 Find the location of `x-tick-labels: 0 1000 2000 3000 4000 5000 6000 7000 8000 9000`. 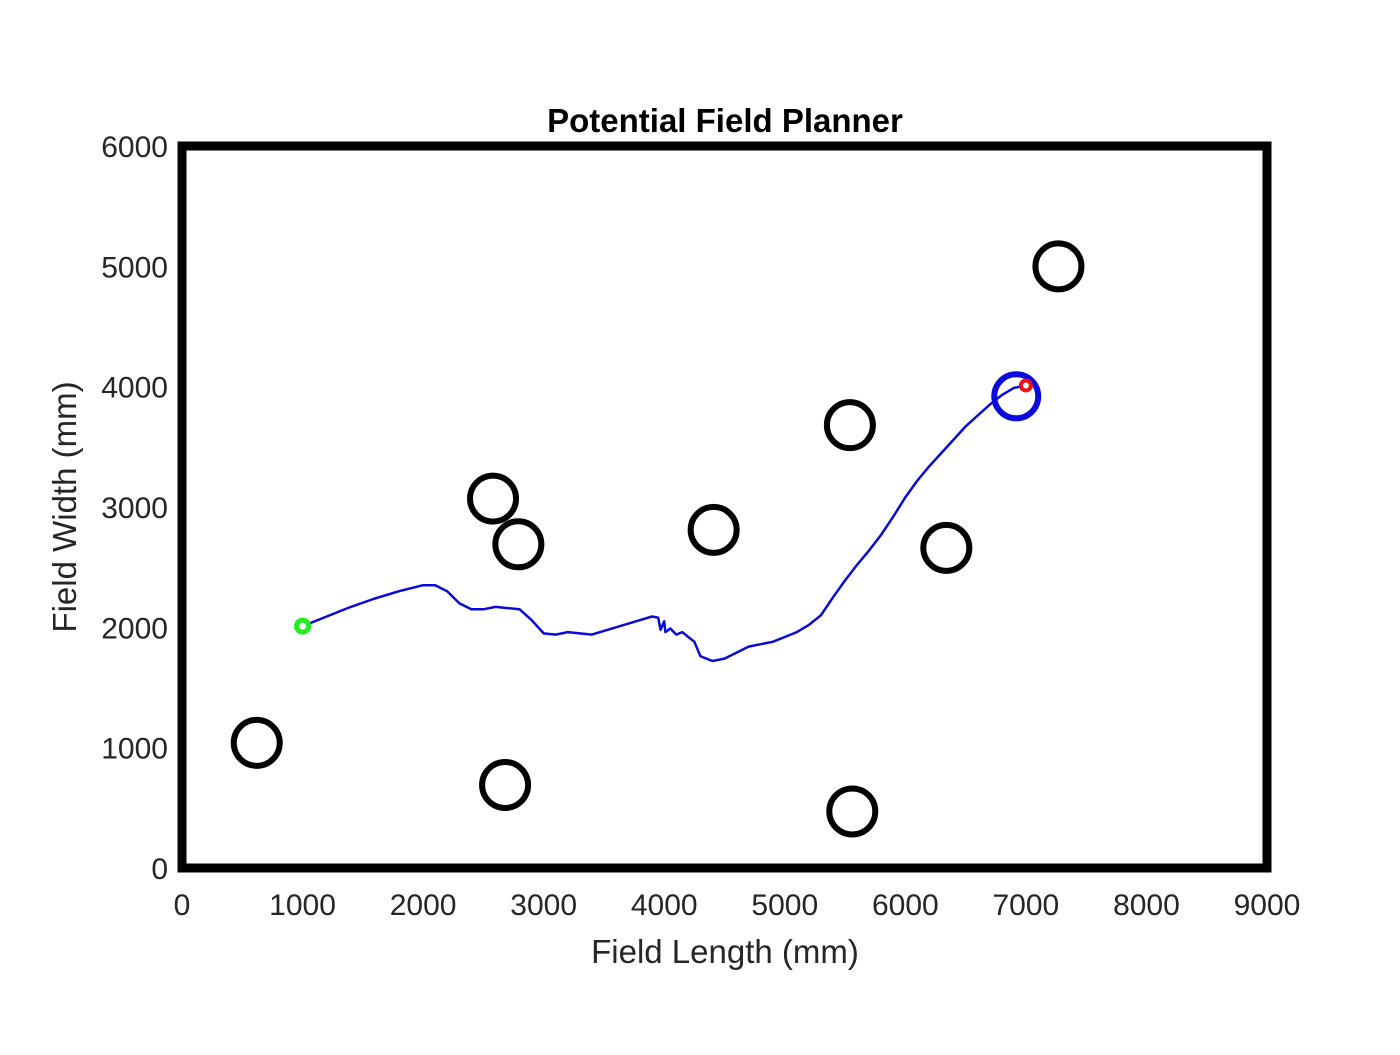

x-tick-labels: 0 1000 2000 3000 4000 5000 6000 7000 8000 9000 is located at coordinates (737, 905).